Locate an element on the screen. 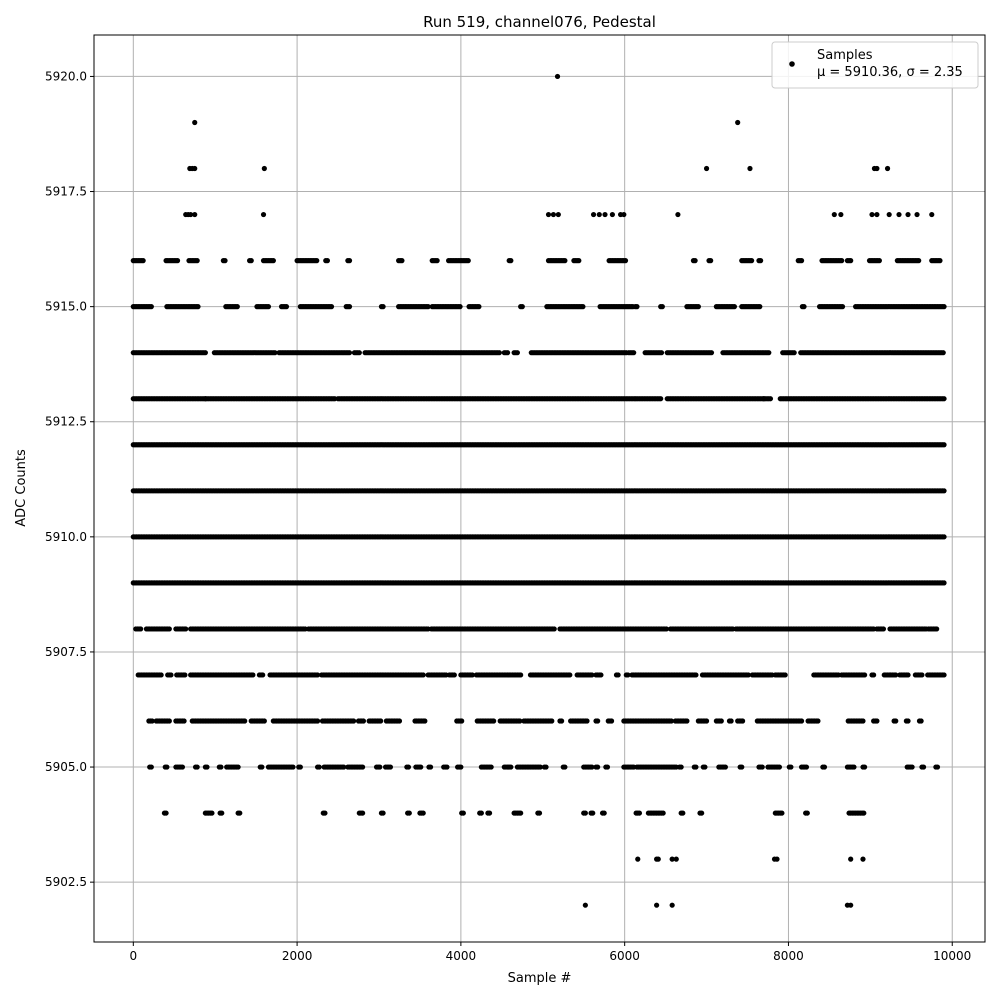 The width and height of the screenshot is (1000, 1000). chart-title: Run 519, channel076, Pedestal is located at coordinates (539, 22).